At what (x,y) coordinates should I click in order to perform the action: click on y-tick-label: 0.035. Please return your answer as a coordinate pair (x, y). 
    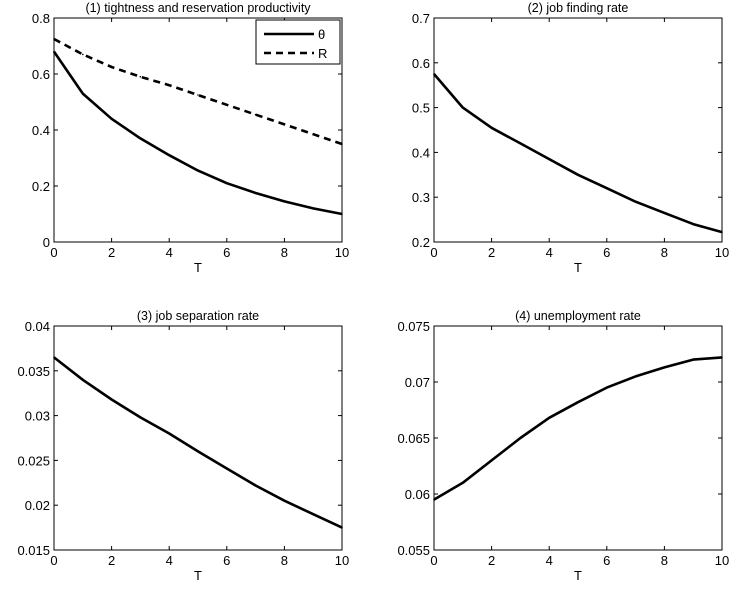
    Looking at the image, I should click on (33, 371).